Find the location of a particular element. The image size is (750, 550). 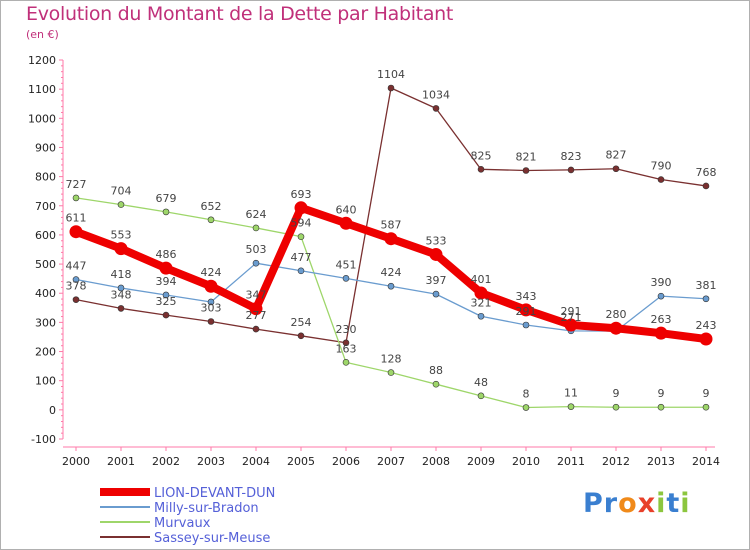

data-label: 827 is located at coordinates (616, 155).